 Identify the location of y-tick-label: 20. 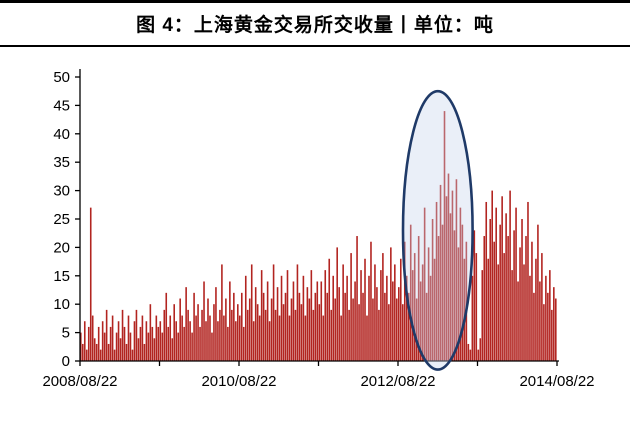
(61, 247).